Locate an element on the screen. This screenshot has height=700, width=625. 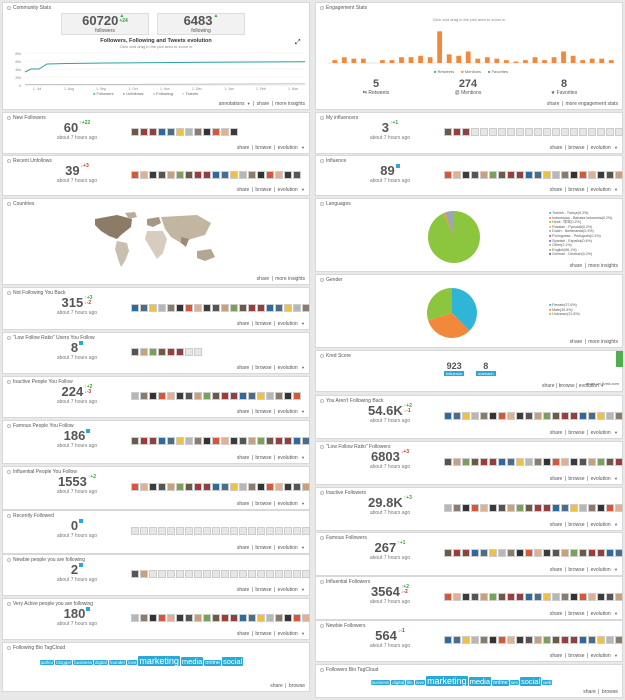
kred-outreach: 8 outreach is located at coordinates (486, 368).